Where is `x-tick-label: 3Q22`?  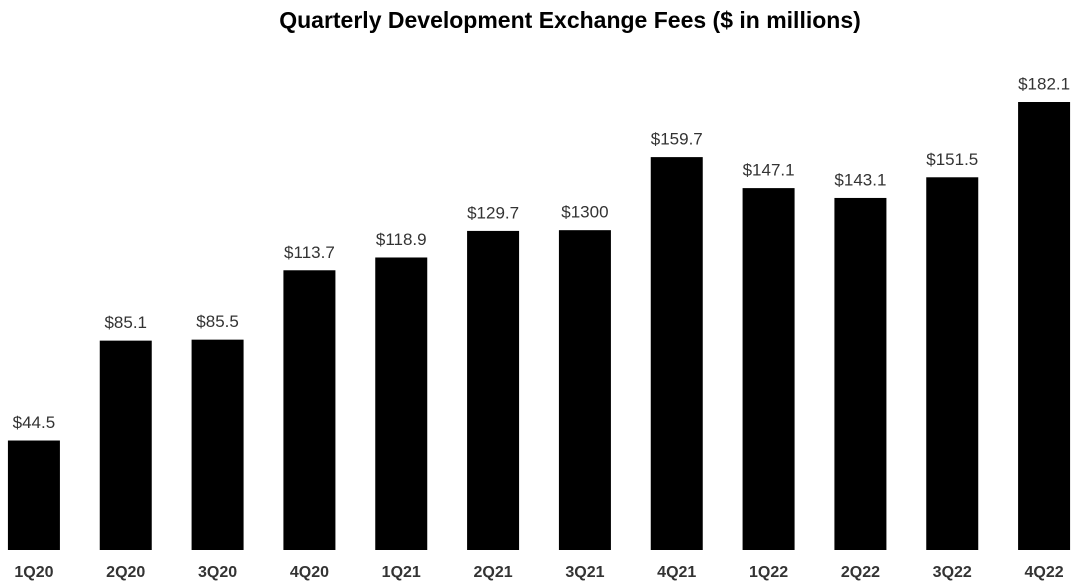
x-tick-label: 3Q22 is located at coordinates (952, 572).